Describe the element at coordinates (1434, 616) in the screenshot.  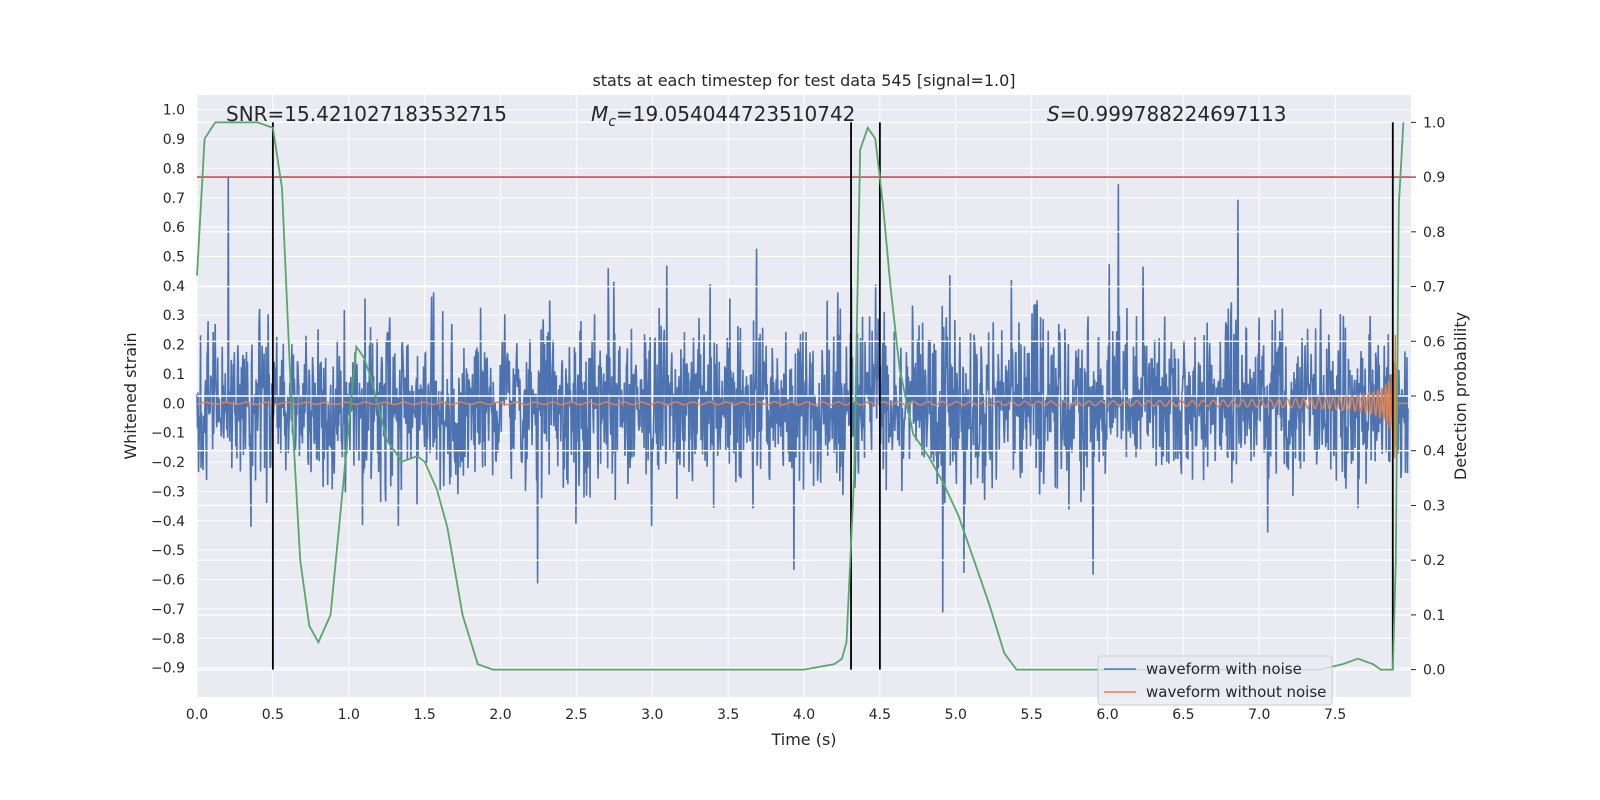
I see `y2-tick-label: 0.1` at that location.